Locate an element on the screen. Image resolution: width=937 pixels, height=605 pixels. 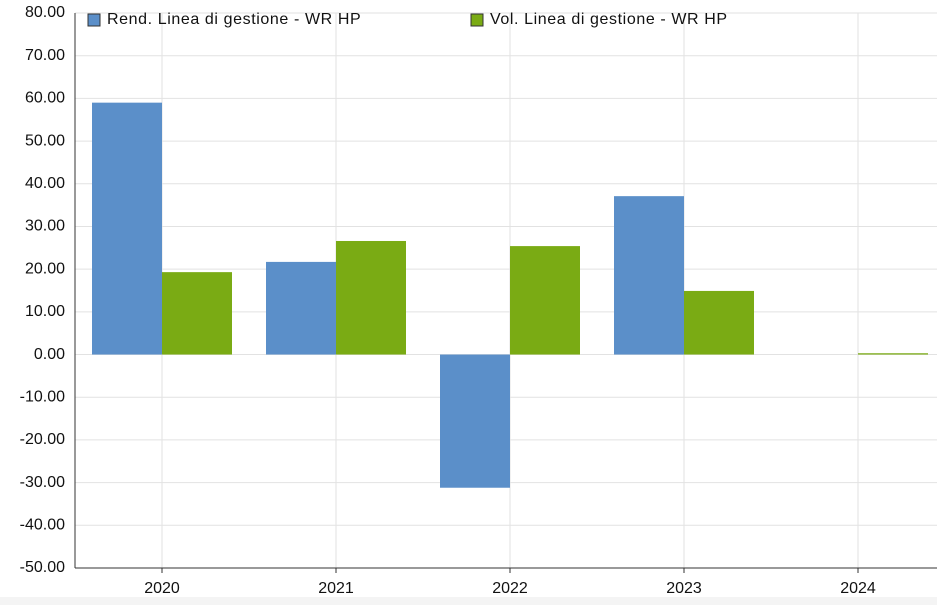
y-tick-label: -10.00 is located at coordinates (42, 396).